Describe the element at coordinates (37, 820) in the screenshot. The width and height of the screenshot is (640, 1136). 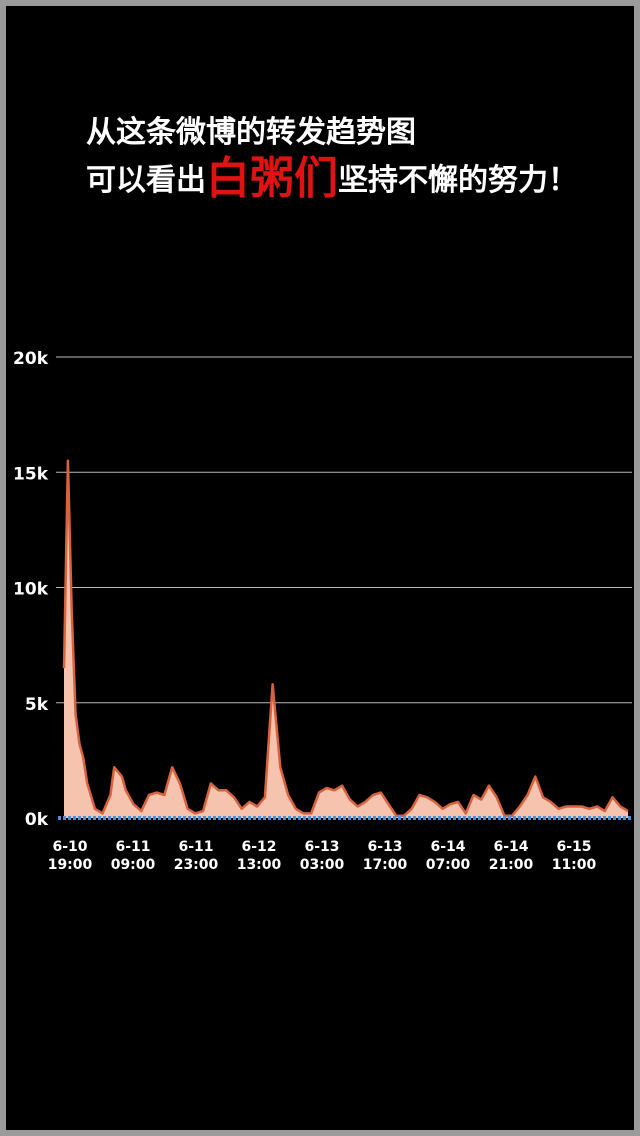
I see `y-tick-label-0: 0k` at that location.